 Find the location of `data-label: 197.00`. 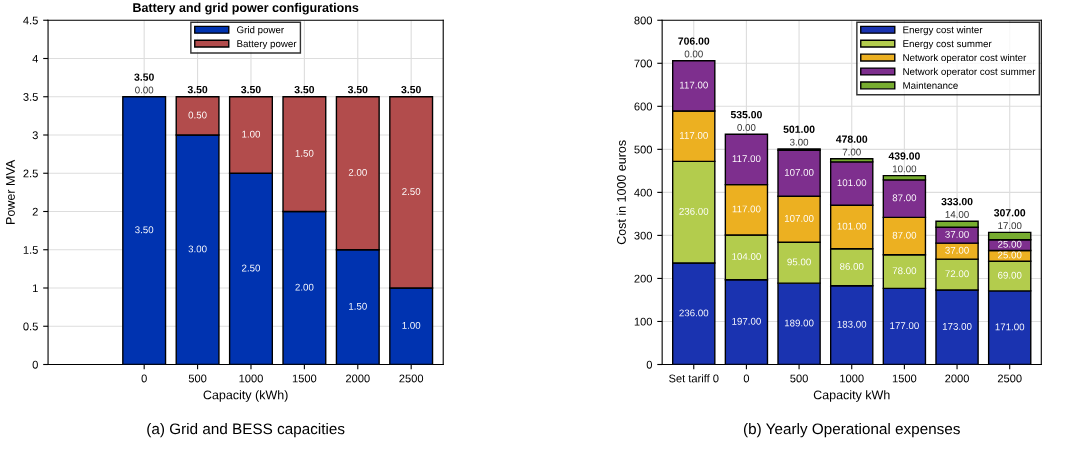

data-label: 197.00 is located at coordinates (746, 321).